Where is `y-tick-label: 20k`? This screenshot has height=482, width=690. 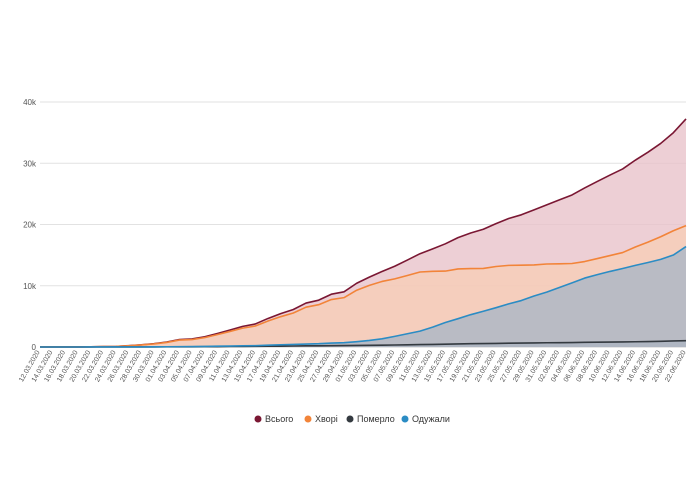 y-tick-label: 20k is located at coordinates (30, 225).